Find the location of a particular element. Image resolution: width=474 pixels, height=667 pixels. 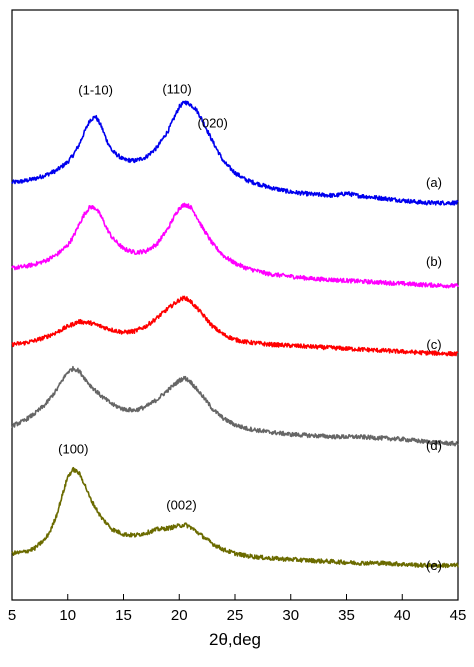

series-line-d is located at coordinates (235, 406).